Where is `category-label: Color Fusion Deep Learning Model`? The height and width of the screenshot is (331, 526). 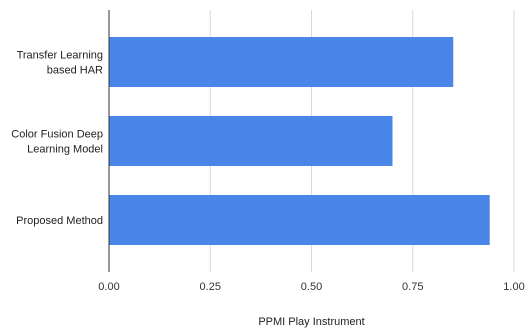
category-label: Color Fusion Deep Learning Model is located at coordinates (57, 142).